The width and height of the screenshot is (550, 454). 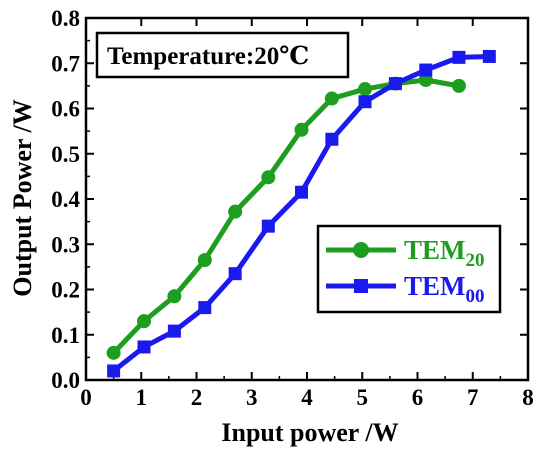 I want to click on legend-label: TEM00, so click(x=444, y=289).